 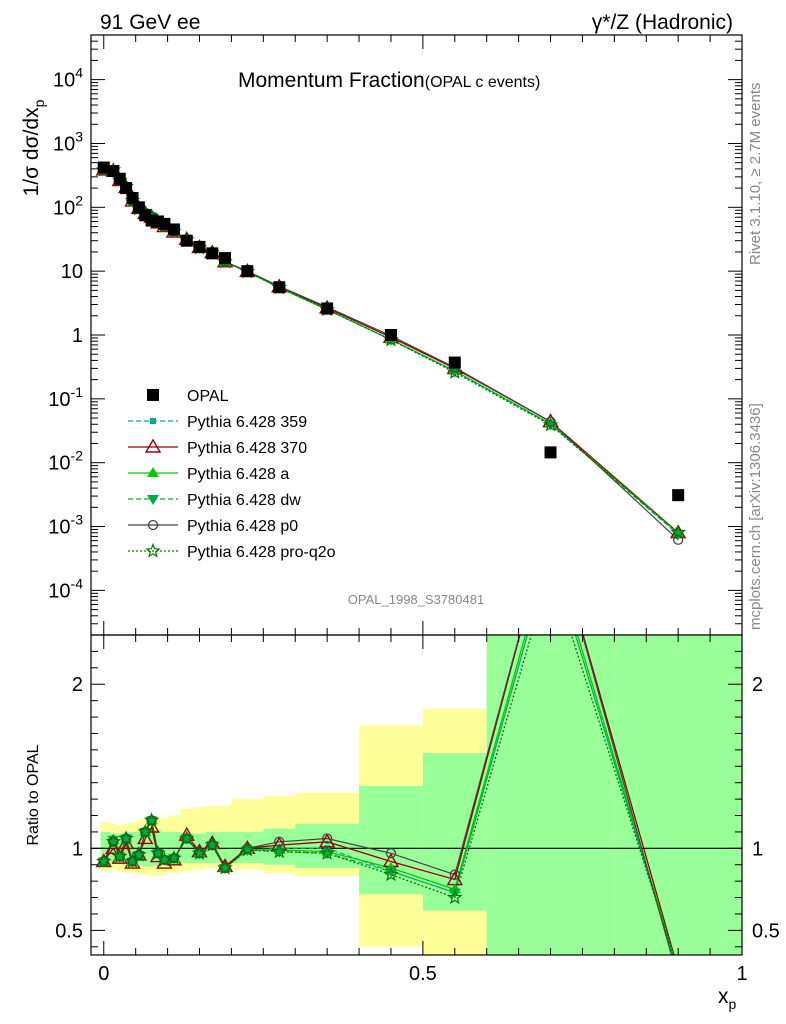 I want to click on ratio-y-tick-label-right: 0.5, so click(x=766, y=931).